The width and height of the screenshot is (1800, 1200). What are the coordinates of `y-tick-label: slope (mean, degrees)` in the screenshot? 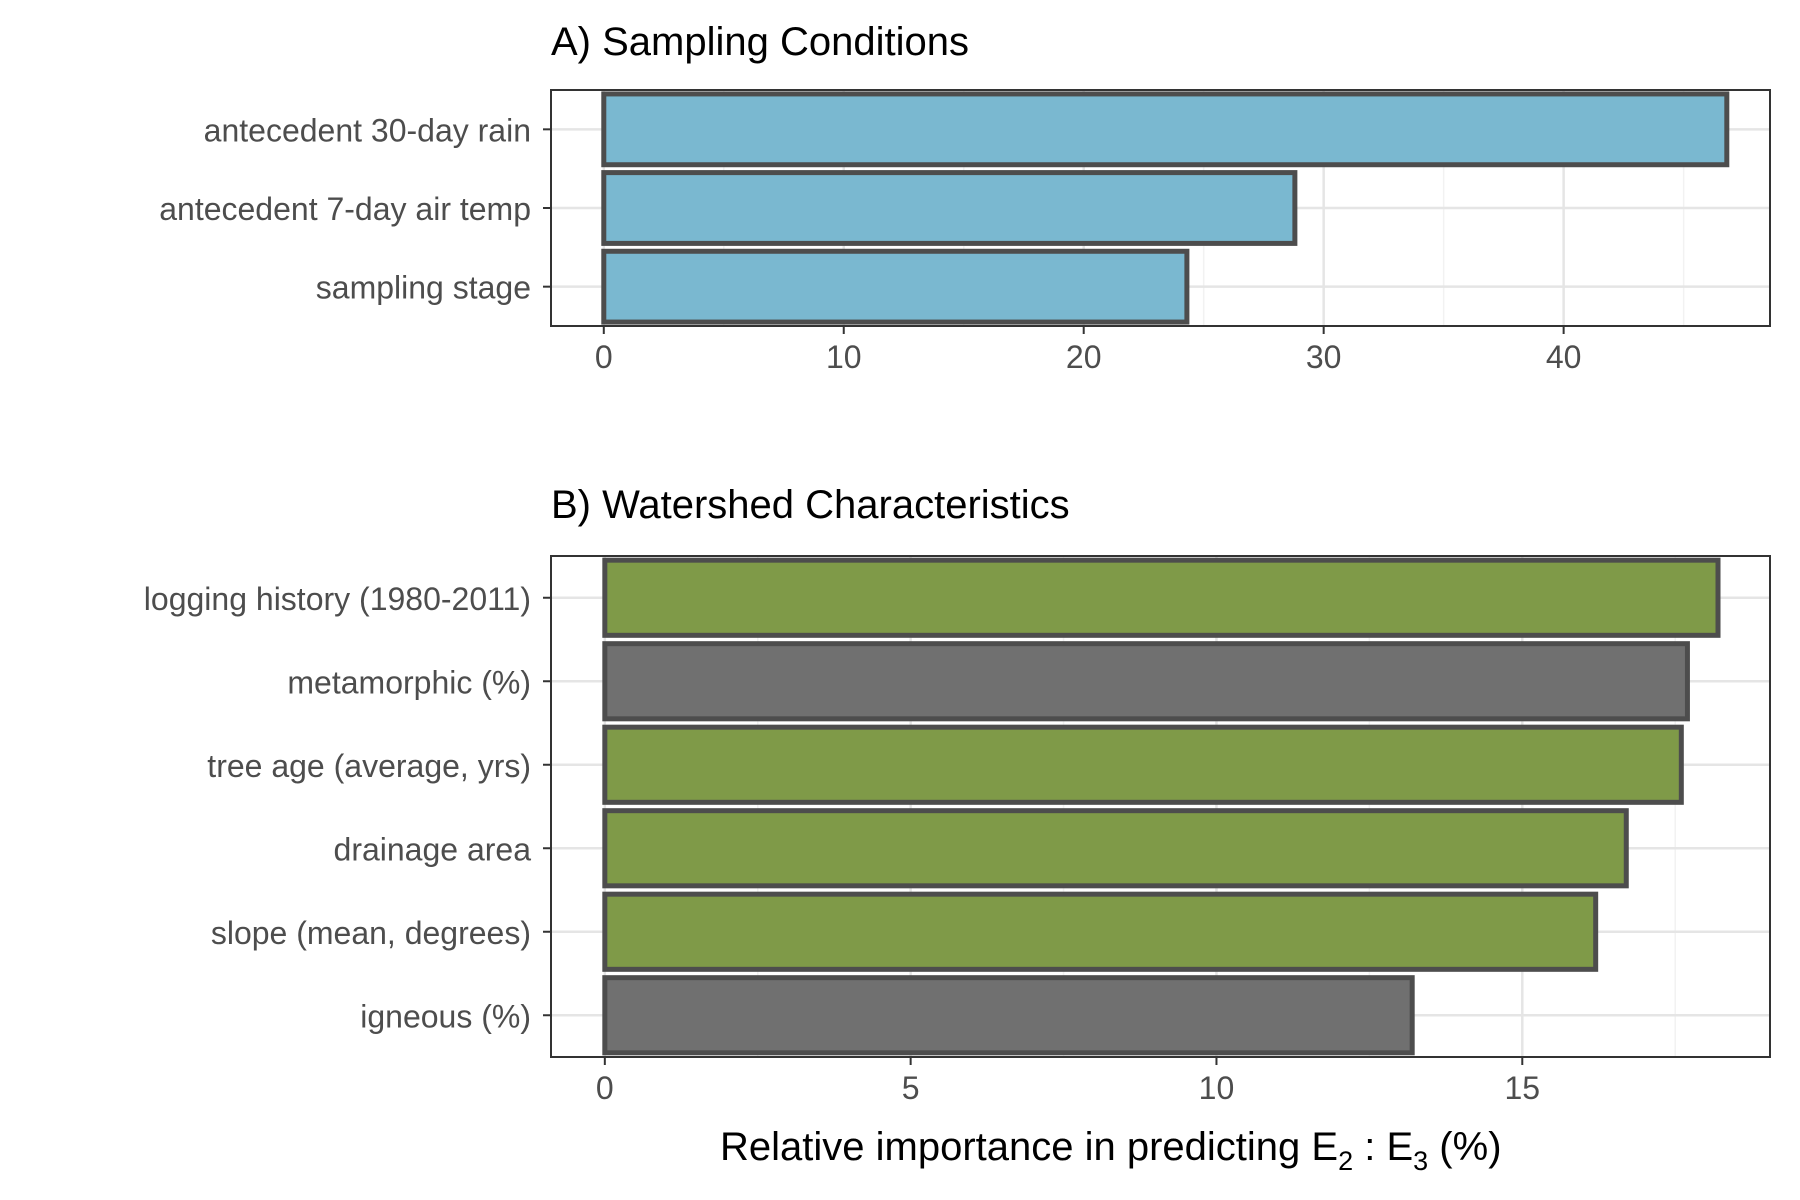 It's located at (371, 933).